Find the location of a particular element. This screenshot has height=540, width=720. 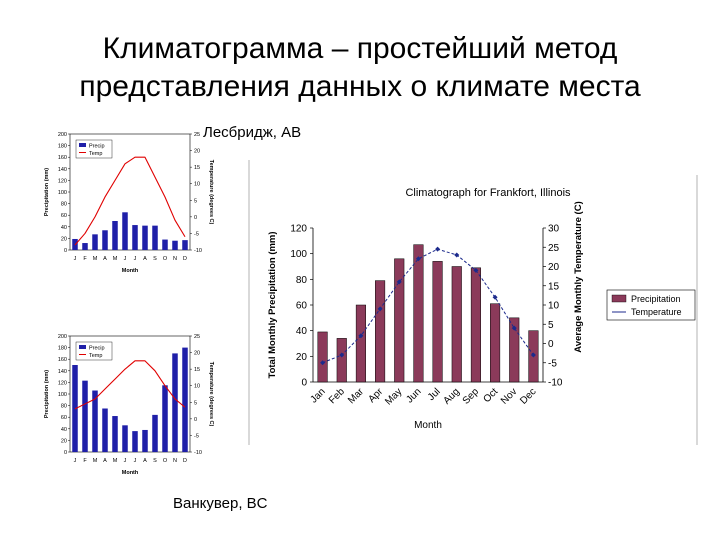

y2-tick-label: 20 is located at coordinates (197, 354).